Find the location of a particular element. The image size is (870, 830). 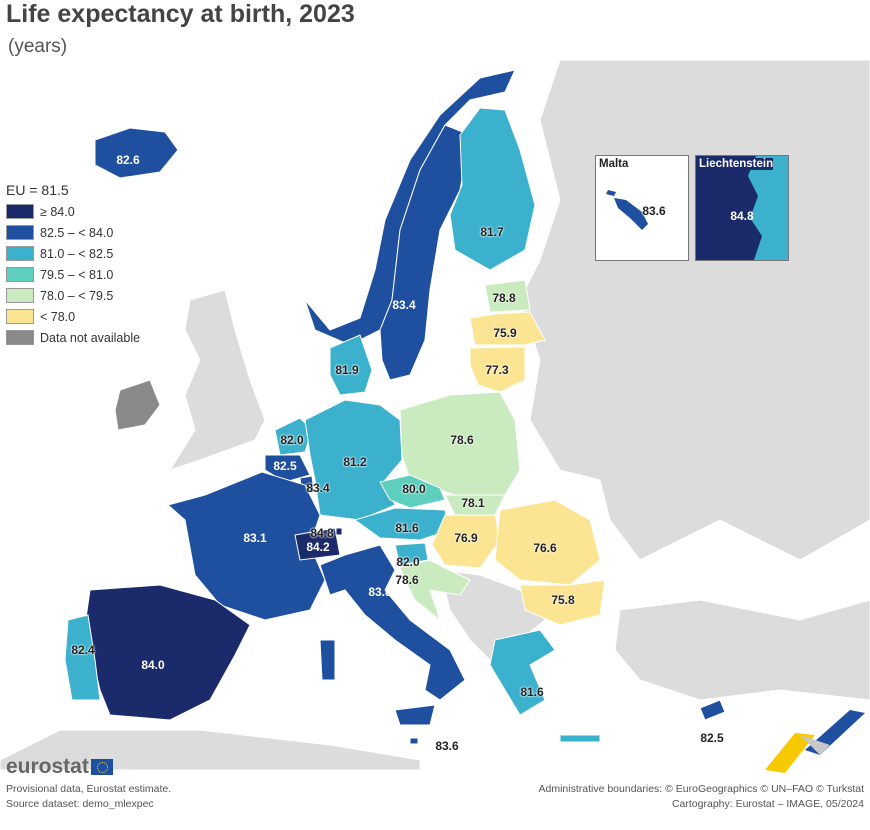

non-eu-land-turkey is located at coordinates (742, 650).